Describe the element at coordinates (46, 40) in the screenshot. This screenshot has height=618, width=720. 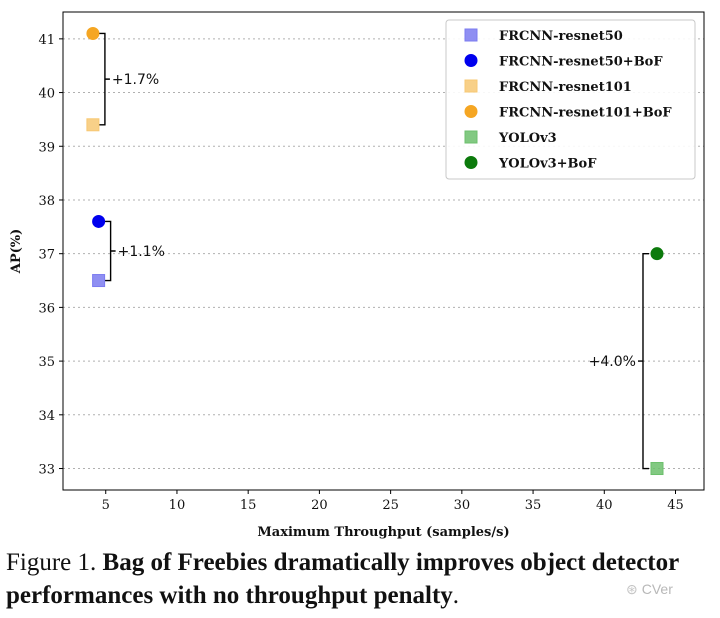
I see `y-tick-label: 41` at that location.